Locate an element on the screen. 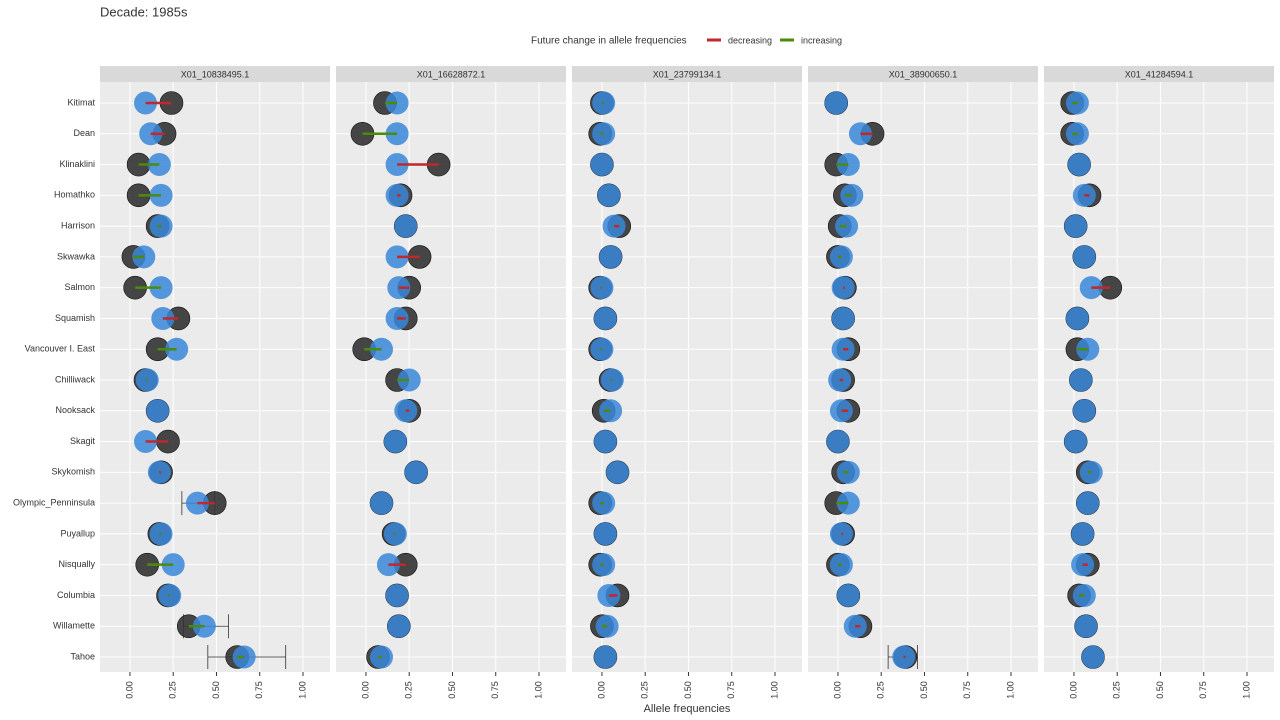 Image resolution: width=1280 pixels, height=720 pixels. y-tick-label: Skagit is located at coordinates (83, 441).